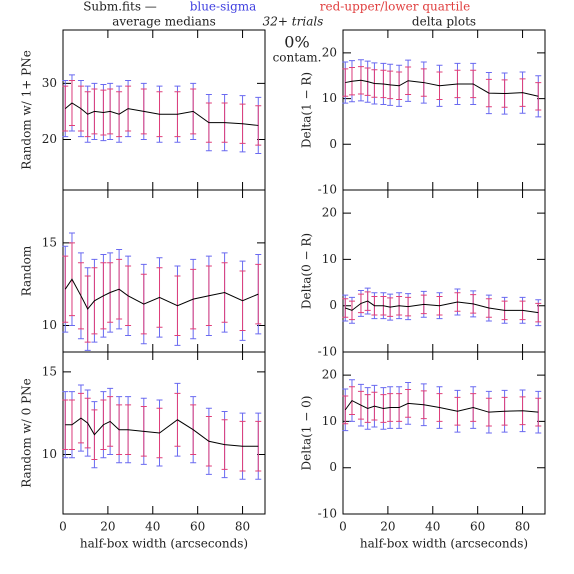  What do you see at coordinates (307, 271) in the screenshot?
I see `y-axis-label: Delta(0 − R)` at bounding box center [307, 271].